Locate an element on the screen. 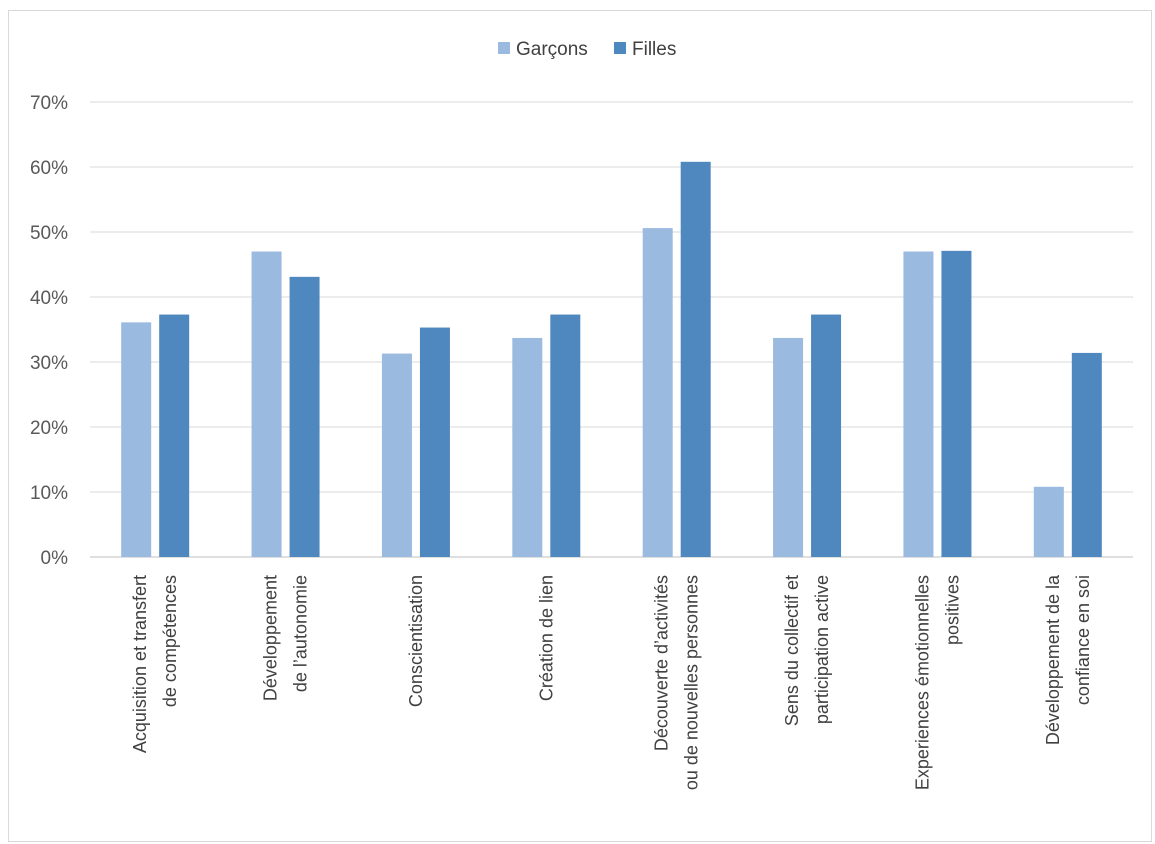  category-label-line: Développement de la is located at coordinates (1053, 659).